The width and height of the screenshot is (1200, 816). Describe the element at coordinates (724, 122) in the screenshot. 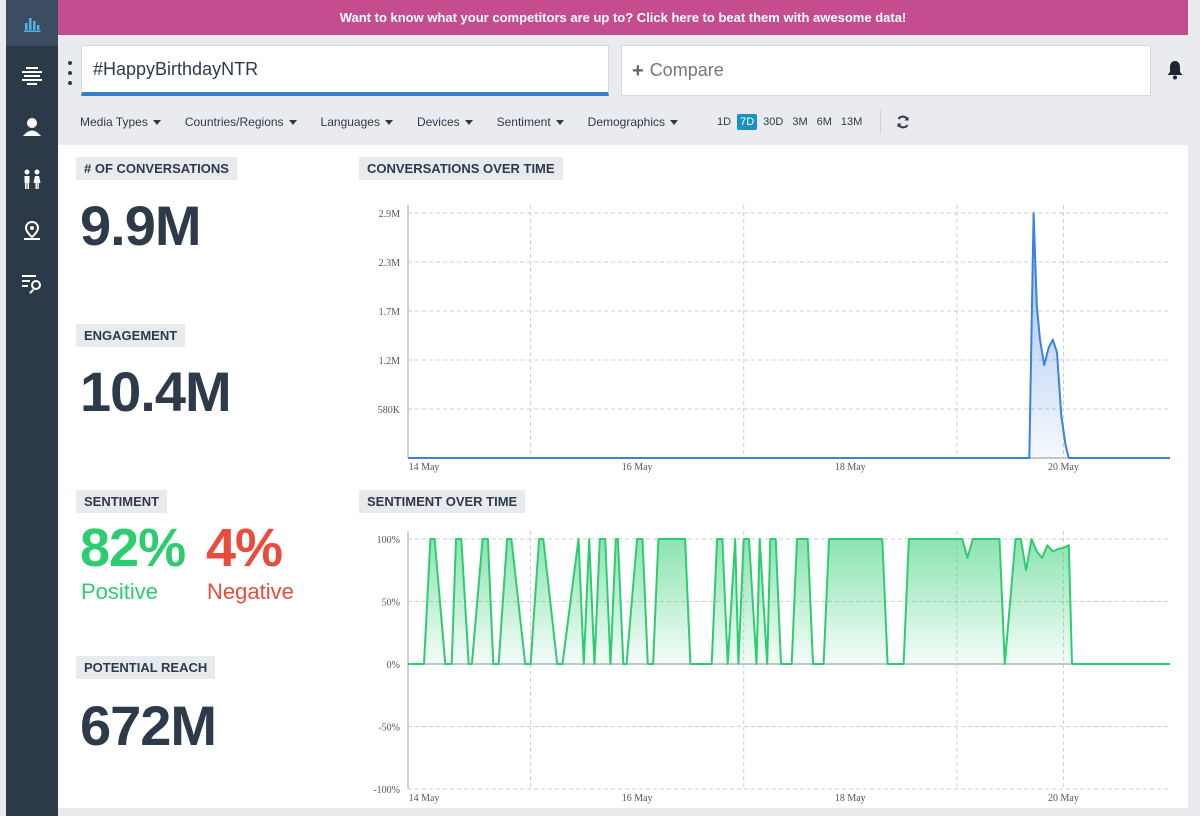

I see `period-1d: 1D` at that location.